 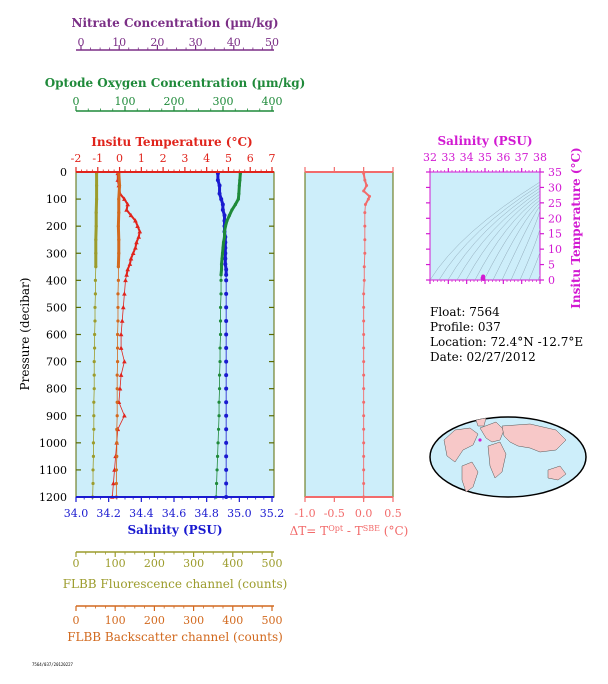 What do you see at coordinates (56, 307) in the screenshot?
I see `pressure-tick-label: 500` at bounding box center [56, 307].